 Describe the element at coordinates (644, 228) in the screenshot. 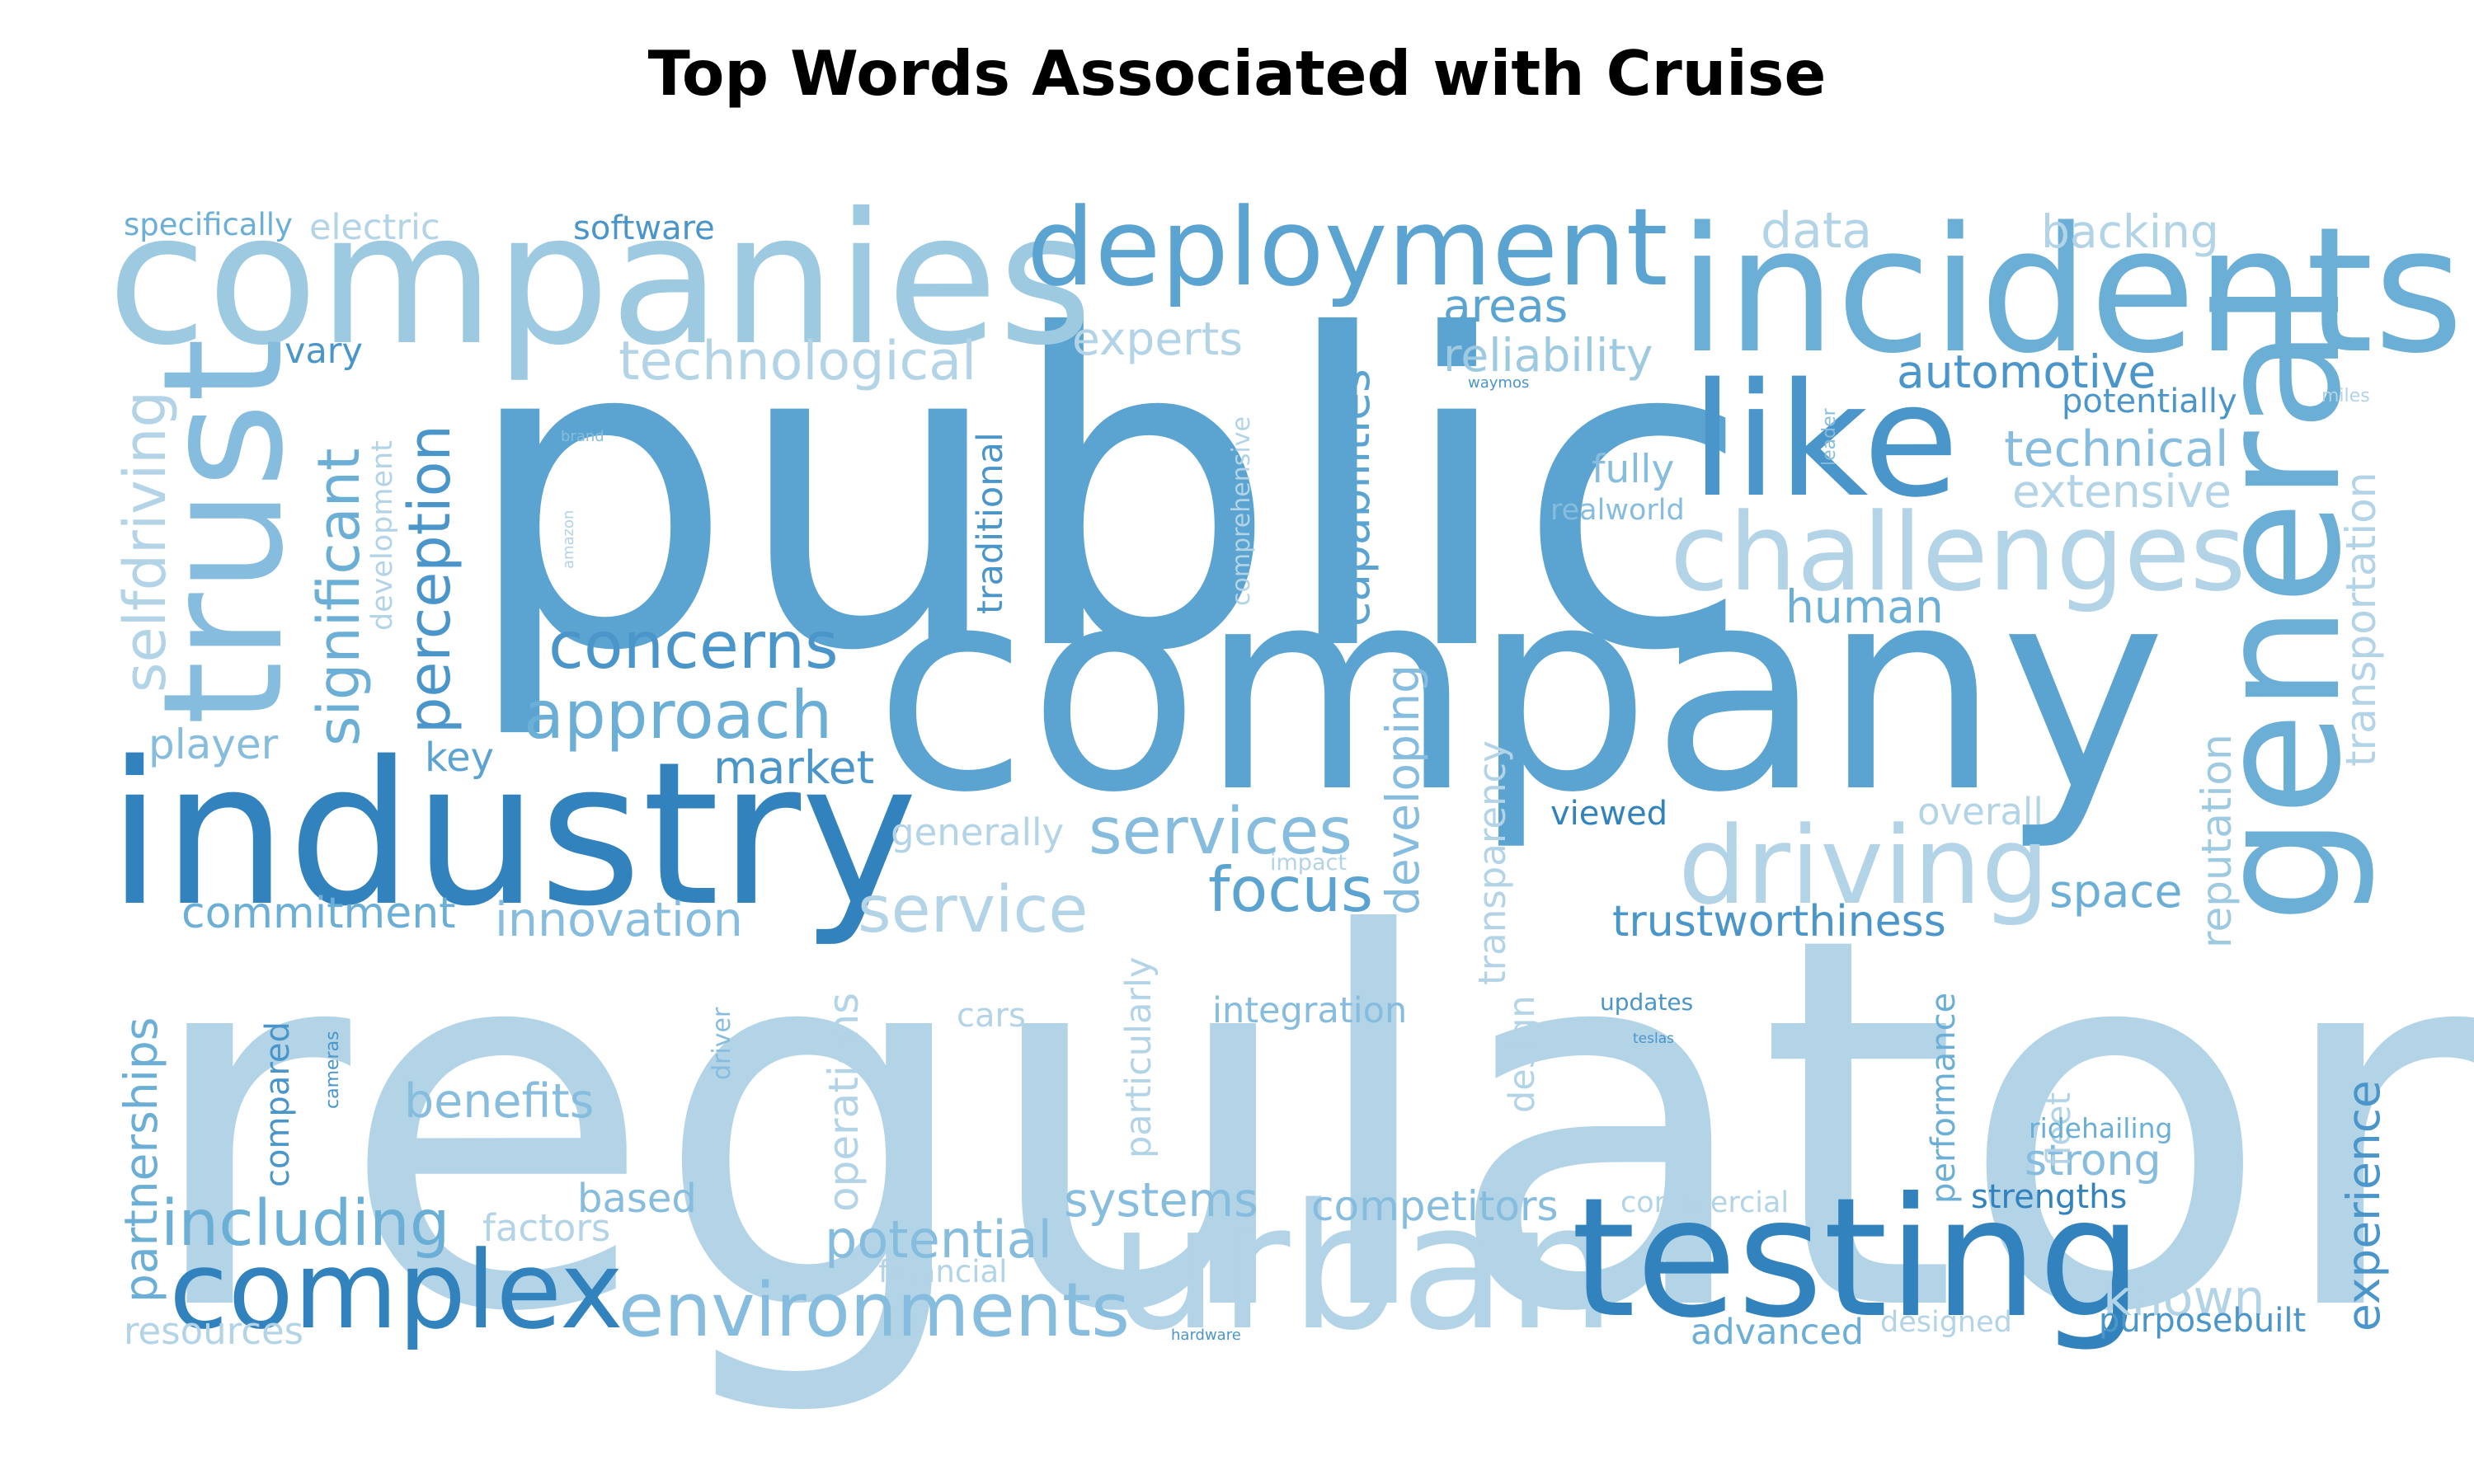

I see `word-software: software` at that location.